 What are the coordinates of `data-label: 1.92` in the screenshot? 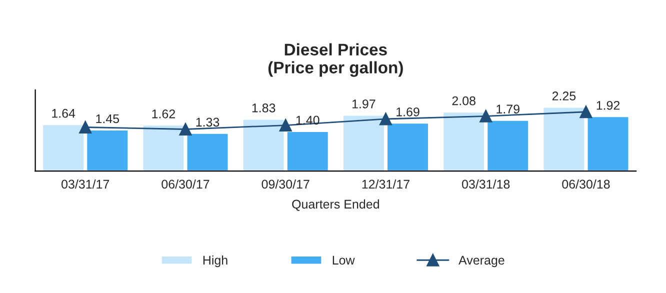 It's located at (608, 105).